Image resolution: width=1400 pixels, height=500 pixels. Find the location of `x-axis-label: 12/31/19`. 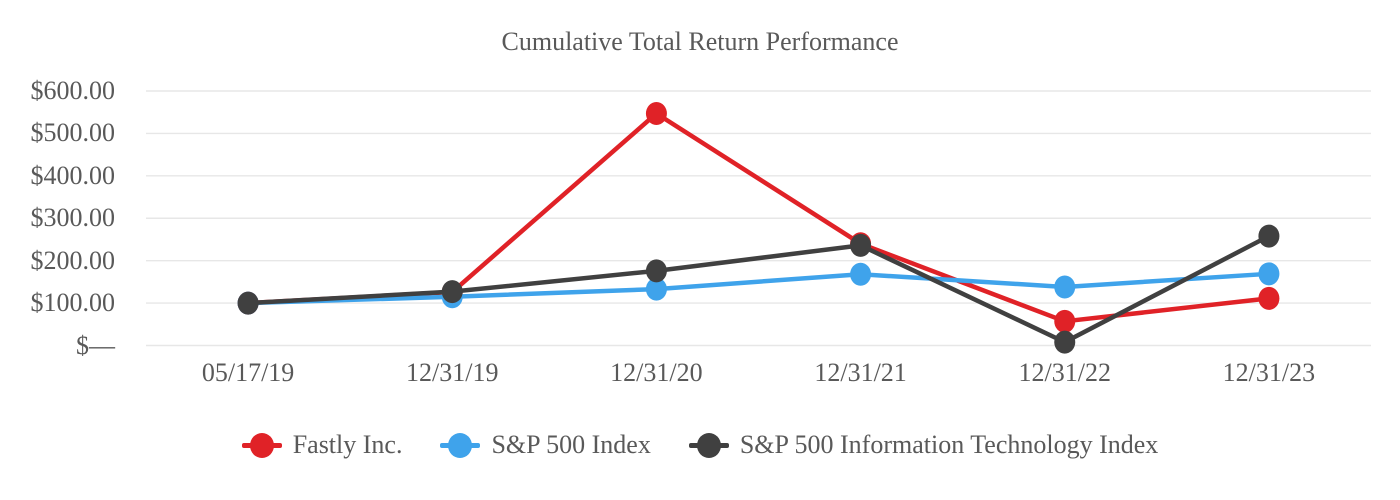

x-axis-label: 12/31/19 is located at coordinates (452, 372).